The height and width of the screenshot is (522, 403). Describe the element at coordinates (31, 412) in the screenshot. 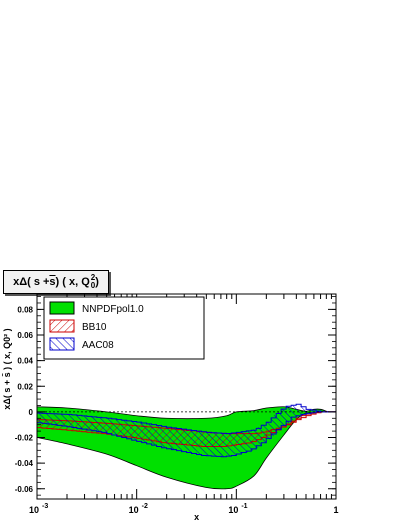

I see `y-tick-label: 0` at that location.